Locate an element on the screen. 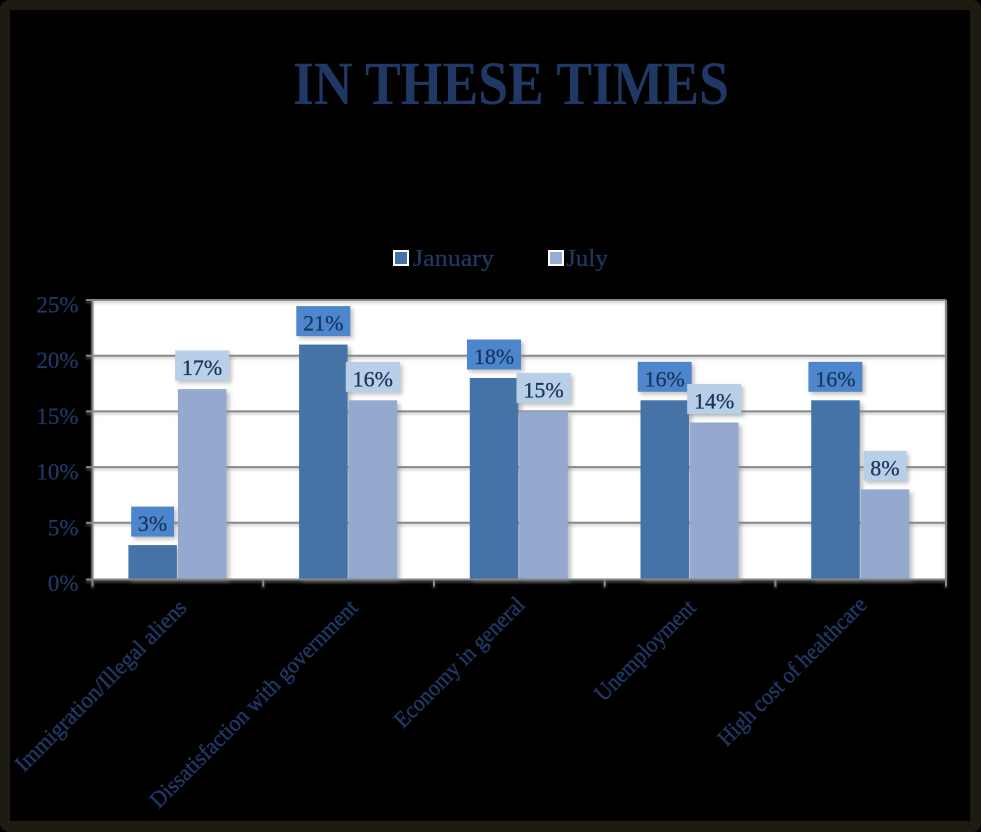  svg-text: 25% is located at coordinates (57, 305).